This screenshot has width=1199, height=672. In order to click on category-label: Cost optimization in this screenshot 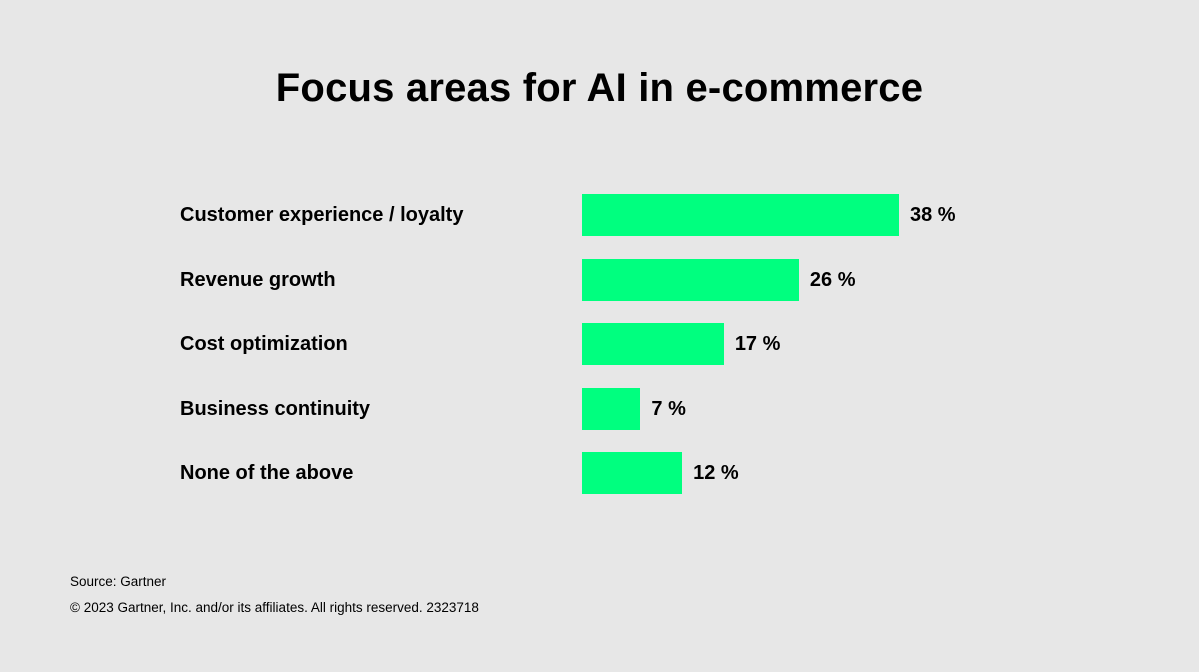, I will do `click(264, 344)`.